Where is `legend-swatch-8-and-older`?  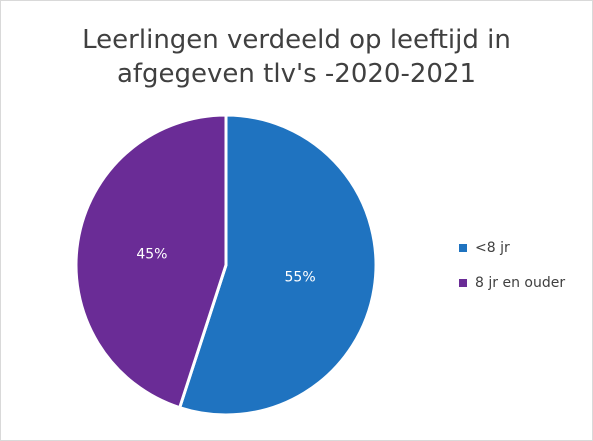 legend-swatch-8-and-older is located at coordinates (463, 283).